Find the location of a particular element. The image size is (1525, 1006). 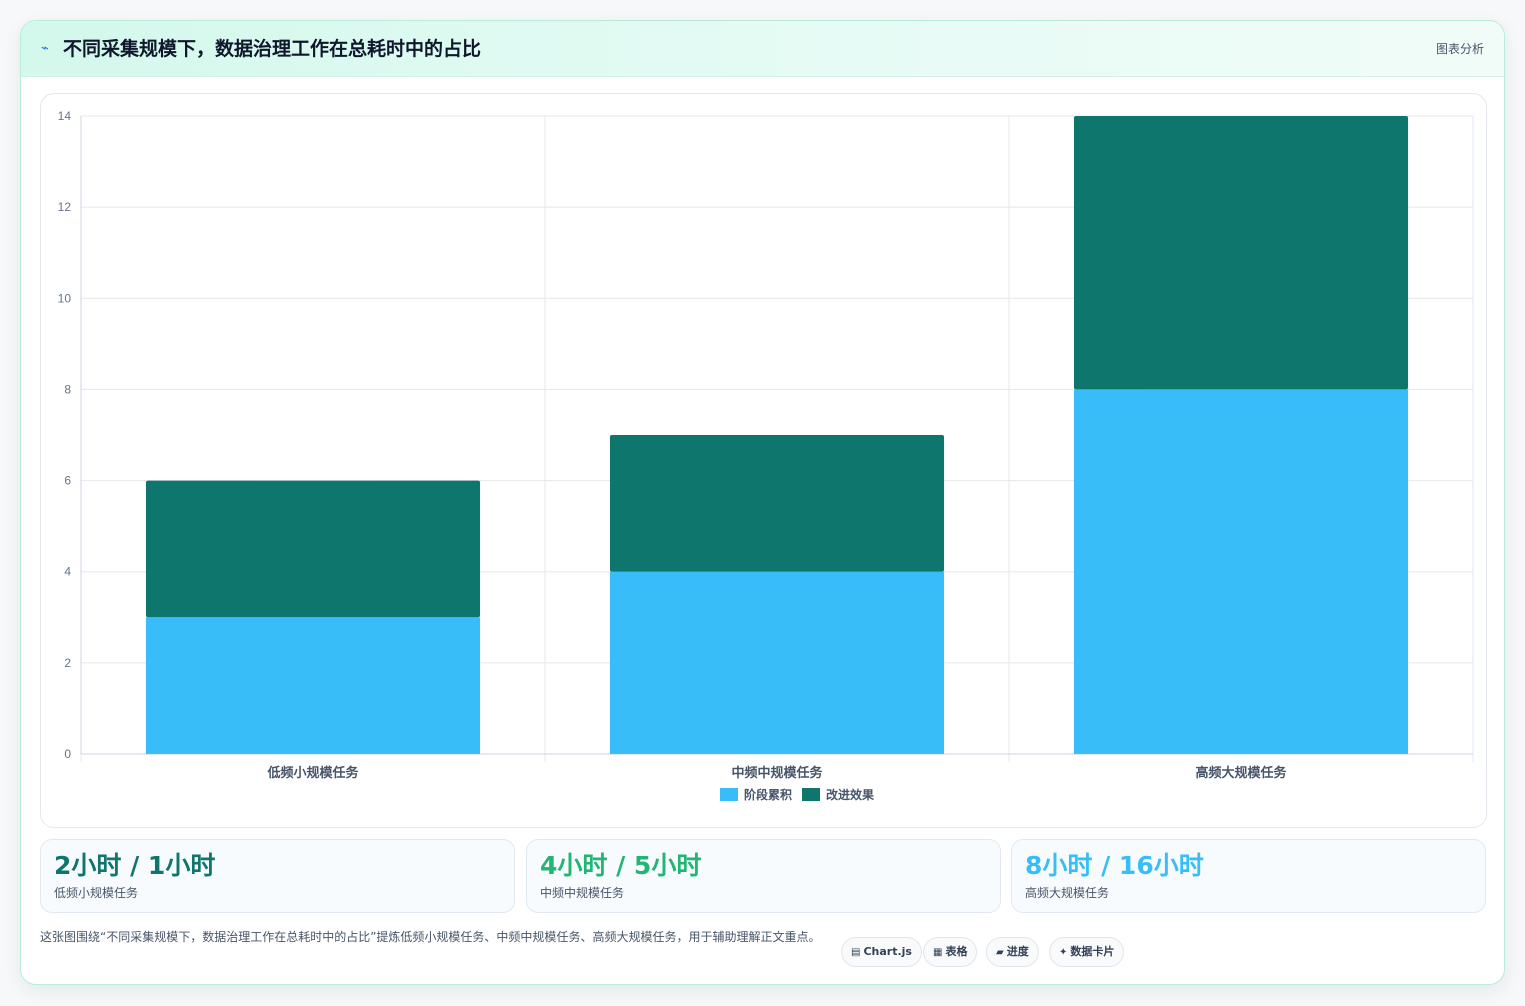

progress-icon: ▰ is located at coordinates (1000, 952).